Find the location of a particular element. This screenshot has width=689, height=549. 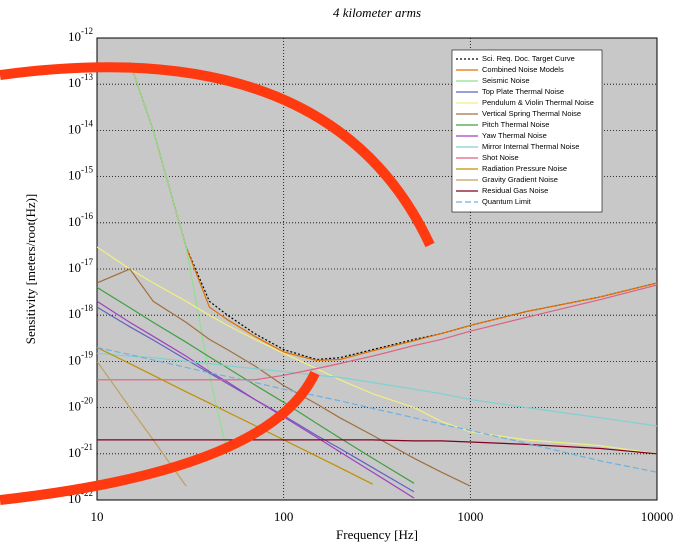

legend-label: Pendulum & Violin Thermal Noise is located at coordinates (538, 102).